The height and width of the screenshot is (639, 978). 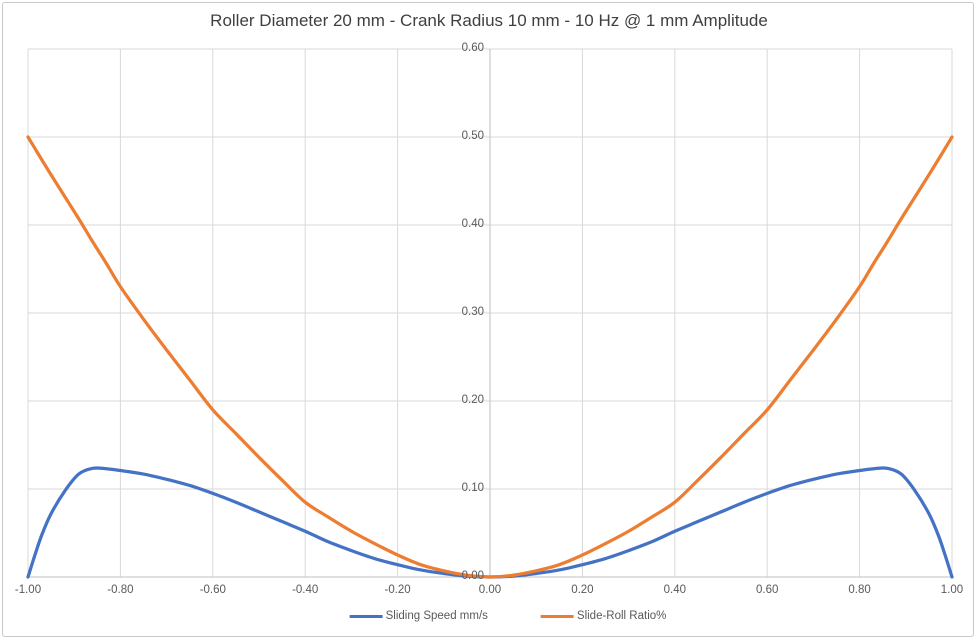 I want to click on x-axis-tick-label: 0.80, so click(x=859, y=590).